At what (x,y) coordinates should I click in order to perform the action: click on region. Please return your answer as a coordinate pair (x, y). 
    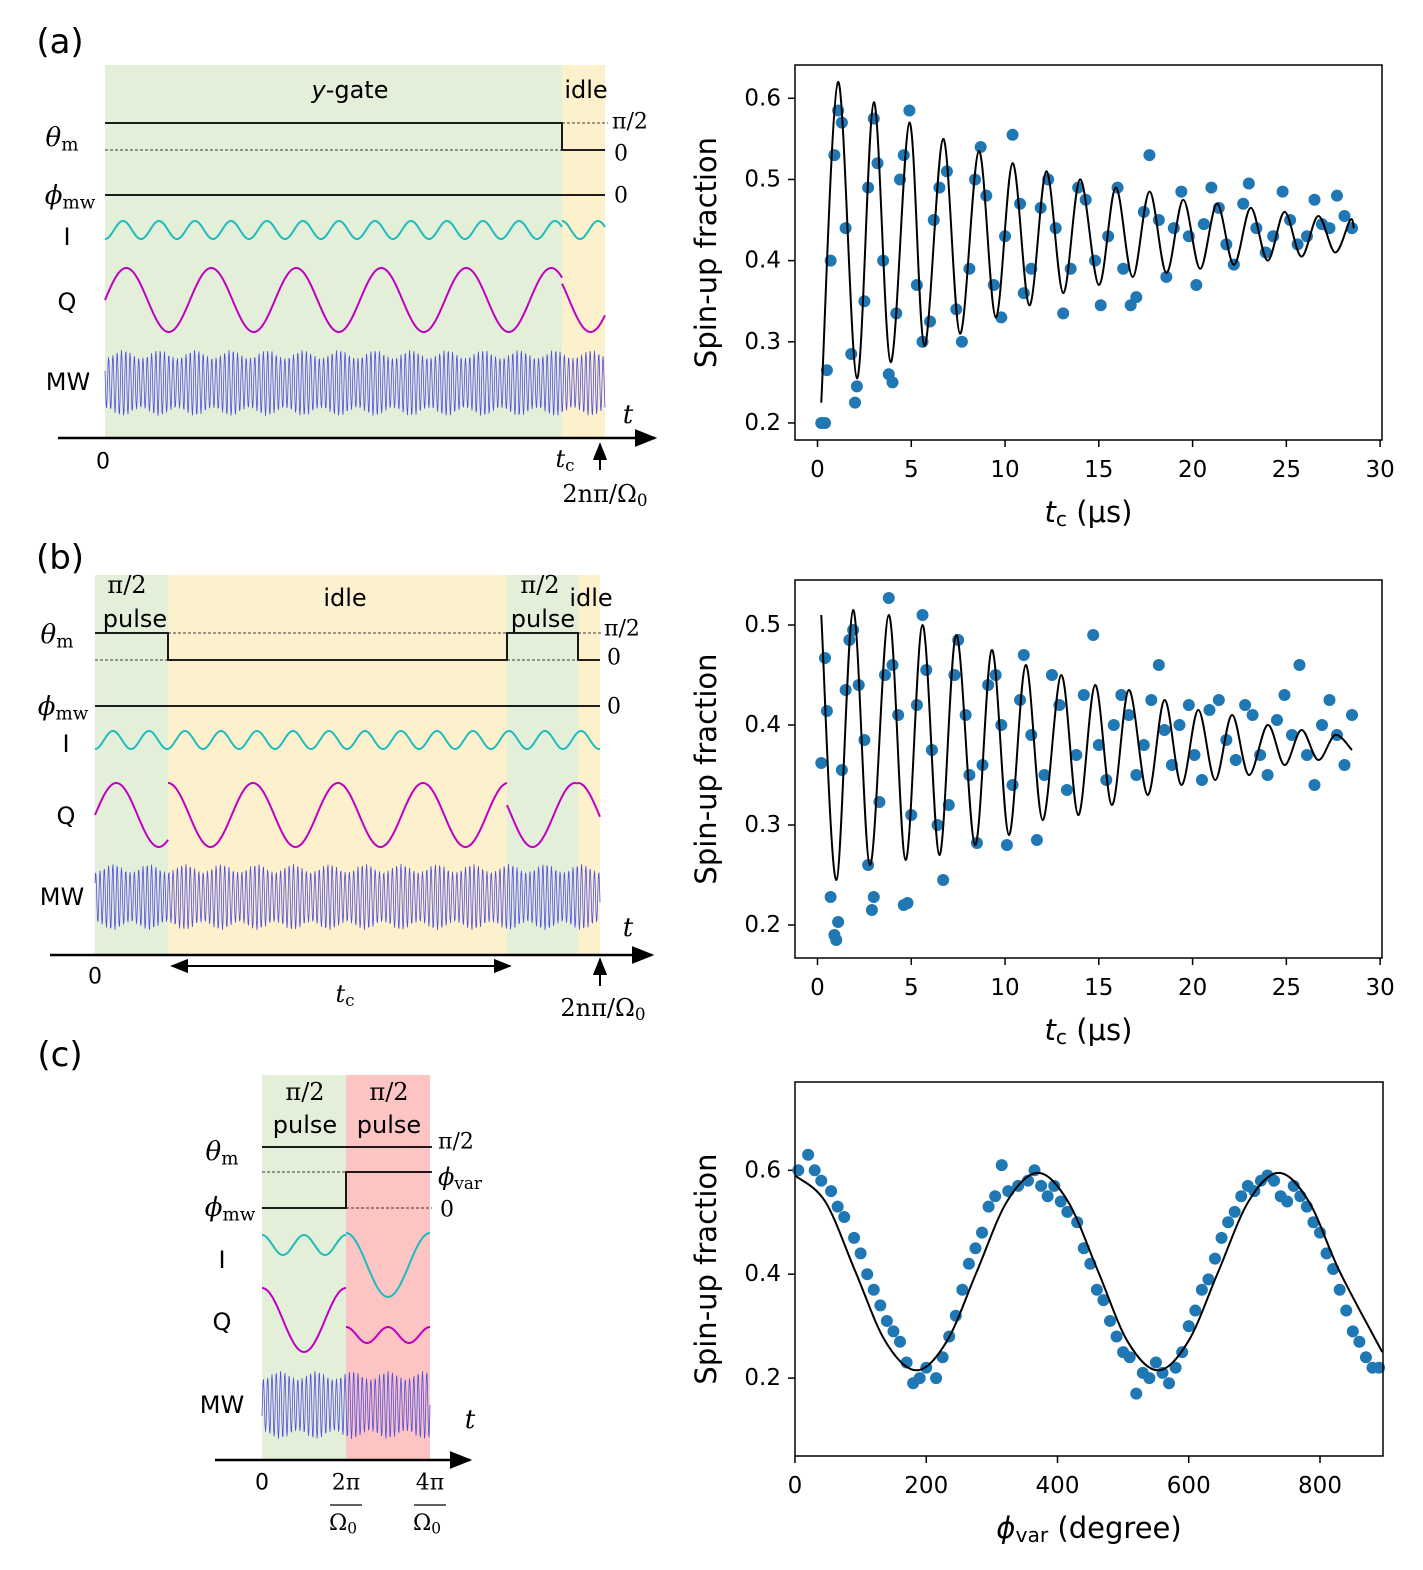
    Looking at the image, I should click on (583, 251).